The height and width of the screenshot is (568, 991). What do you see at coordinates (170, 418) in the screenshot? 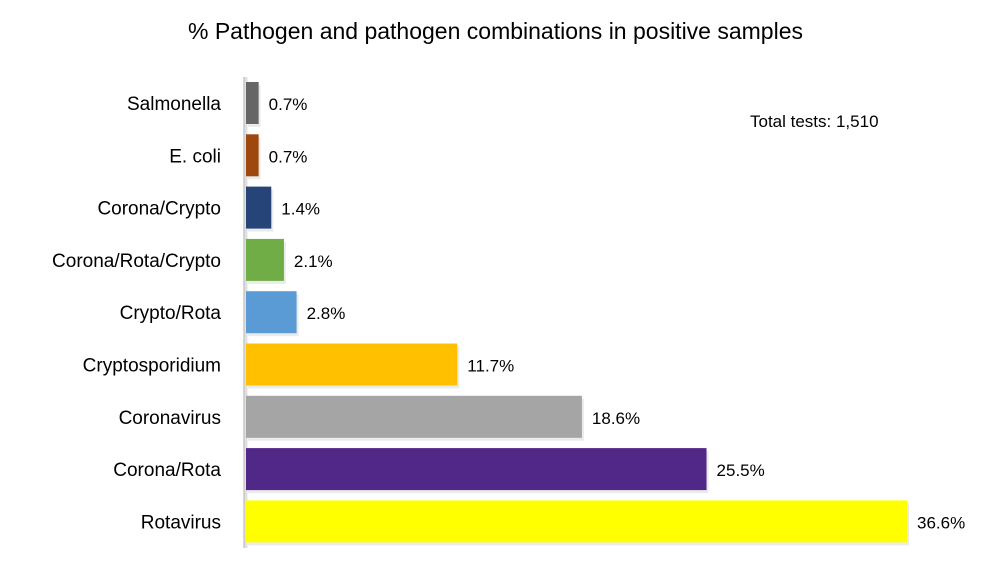
I see `category-label: Coronavirus` at bounding box center [170, 418].